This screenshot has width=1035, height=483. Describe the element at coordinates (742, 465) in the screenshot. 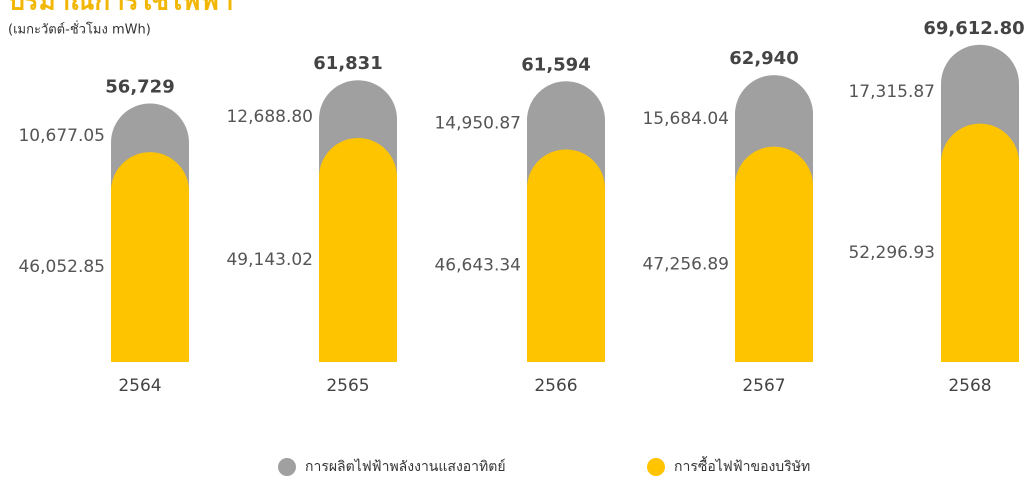

I see `legend-label: การซื้อไฟฟ้าของบริษัท` at that location.